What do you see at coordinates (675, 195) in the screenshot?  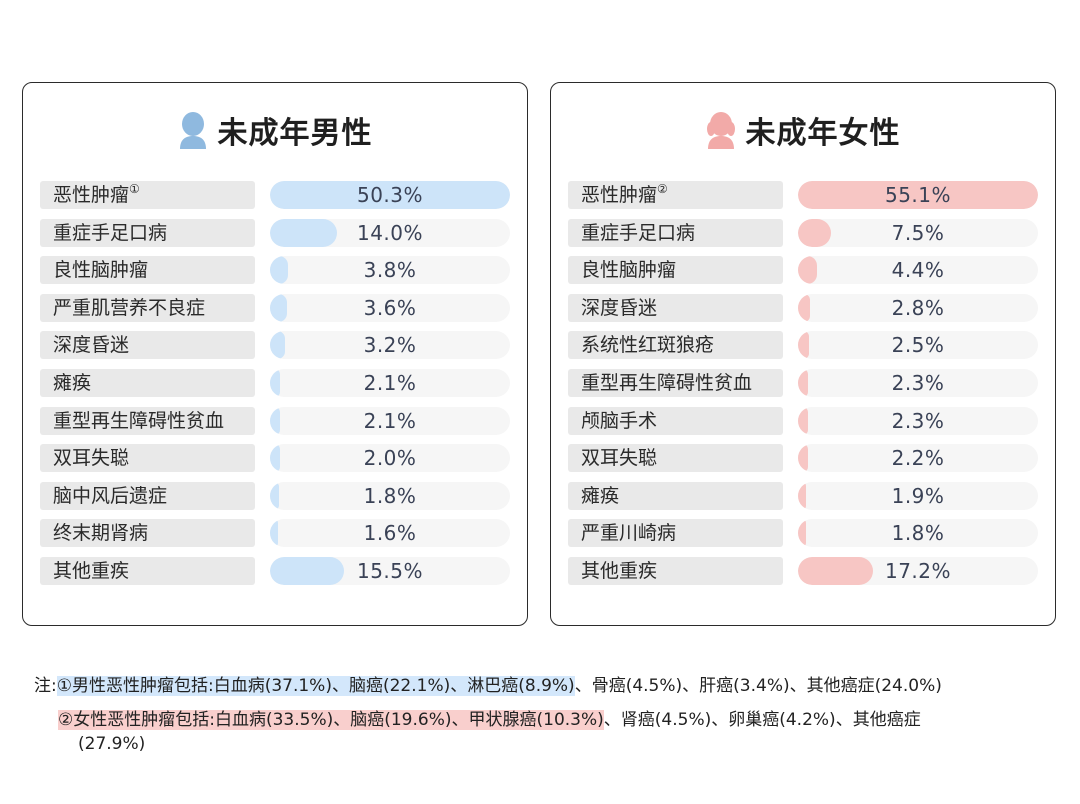 I see `row-label: 恶性肿瘤②` at bounding box center [675, 195].